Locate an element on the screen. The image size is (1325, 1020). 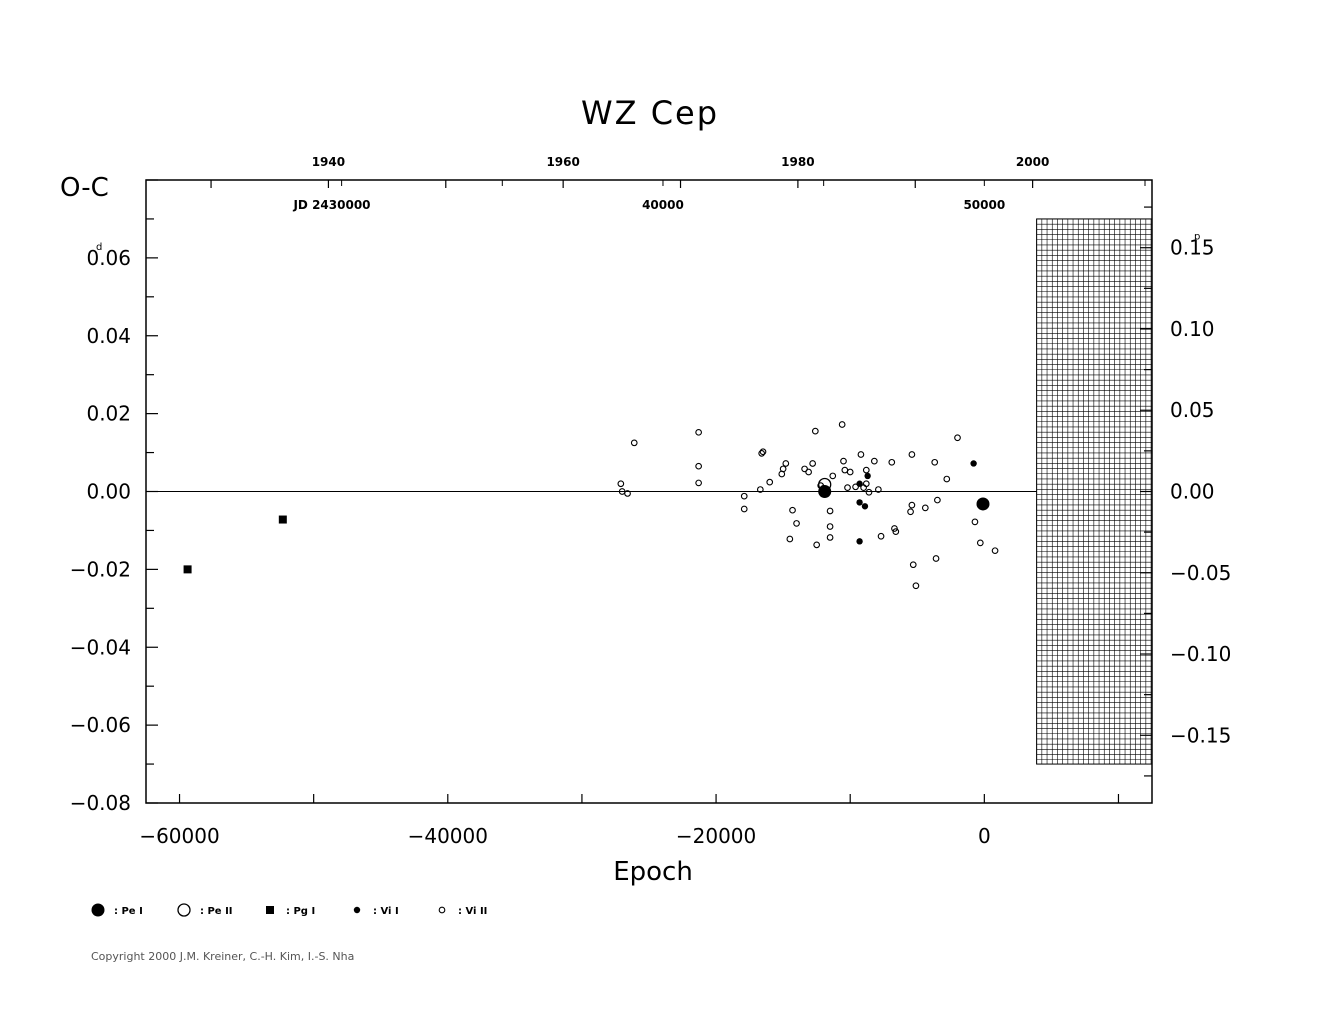
top-year-label: 1960 is located at coordinates (562, 162).